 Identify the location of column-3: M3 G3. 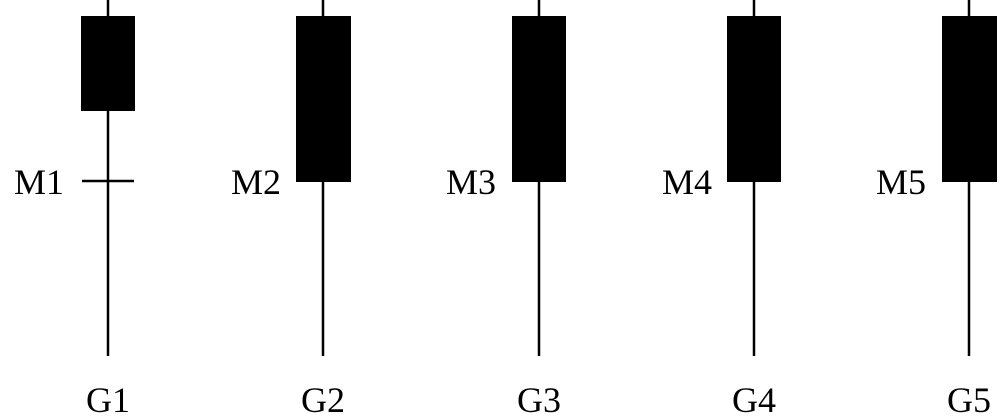
(506, 209).